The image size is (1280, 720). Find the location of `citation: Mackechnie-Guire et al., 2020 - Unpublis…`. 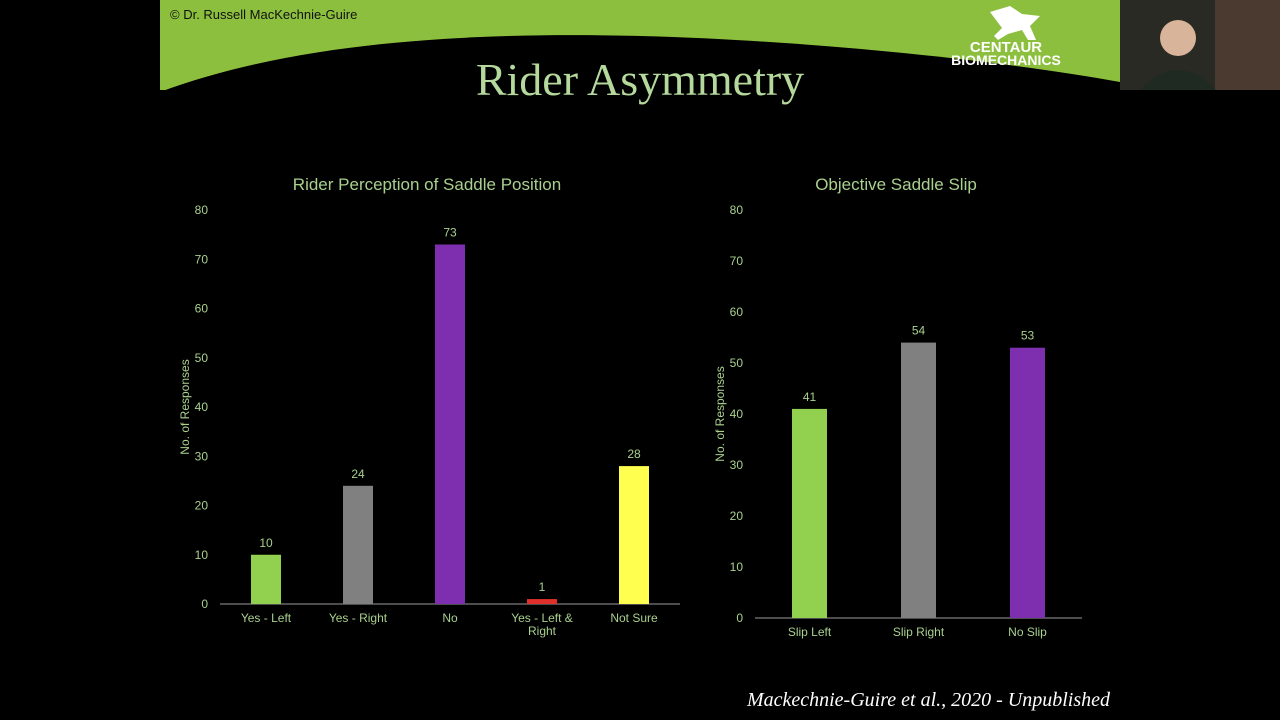

citation: Mackechnie-Guire et al., 2020 - Unpublis… is located at coordinates (928, 700).